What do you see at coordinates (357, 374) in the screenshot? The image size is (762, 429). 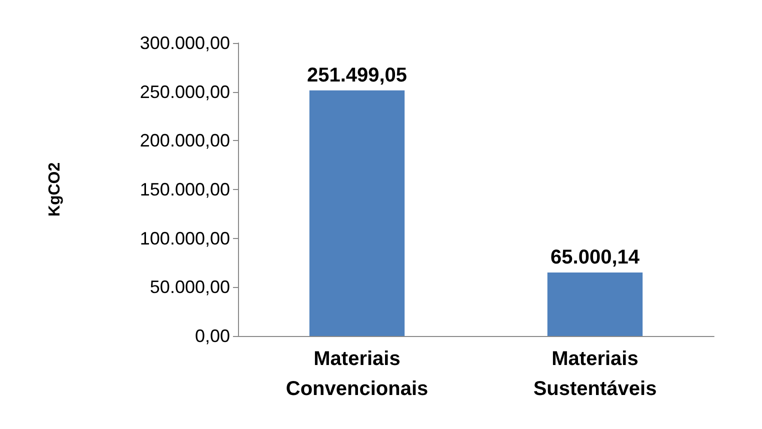 I see `x-tick-label: Materiais Convencionais` at bounding box center [357, 374].